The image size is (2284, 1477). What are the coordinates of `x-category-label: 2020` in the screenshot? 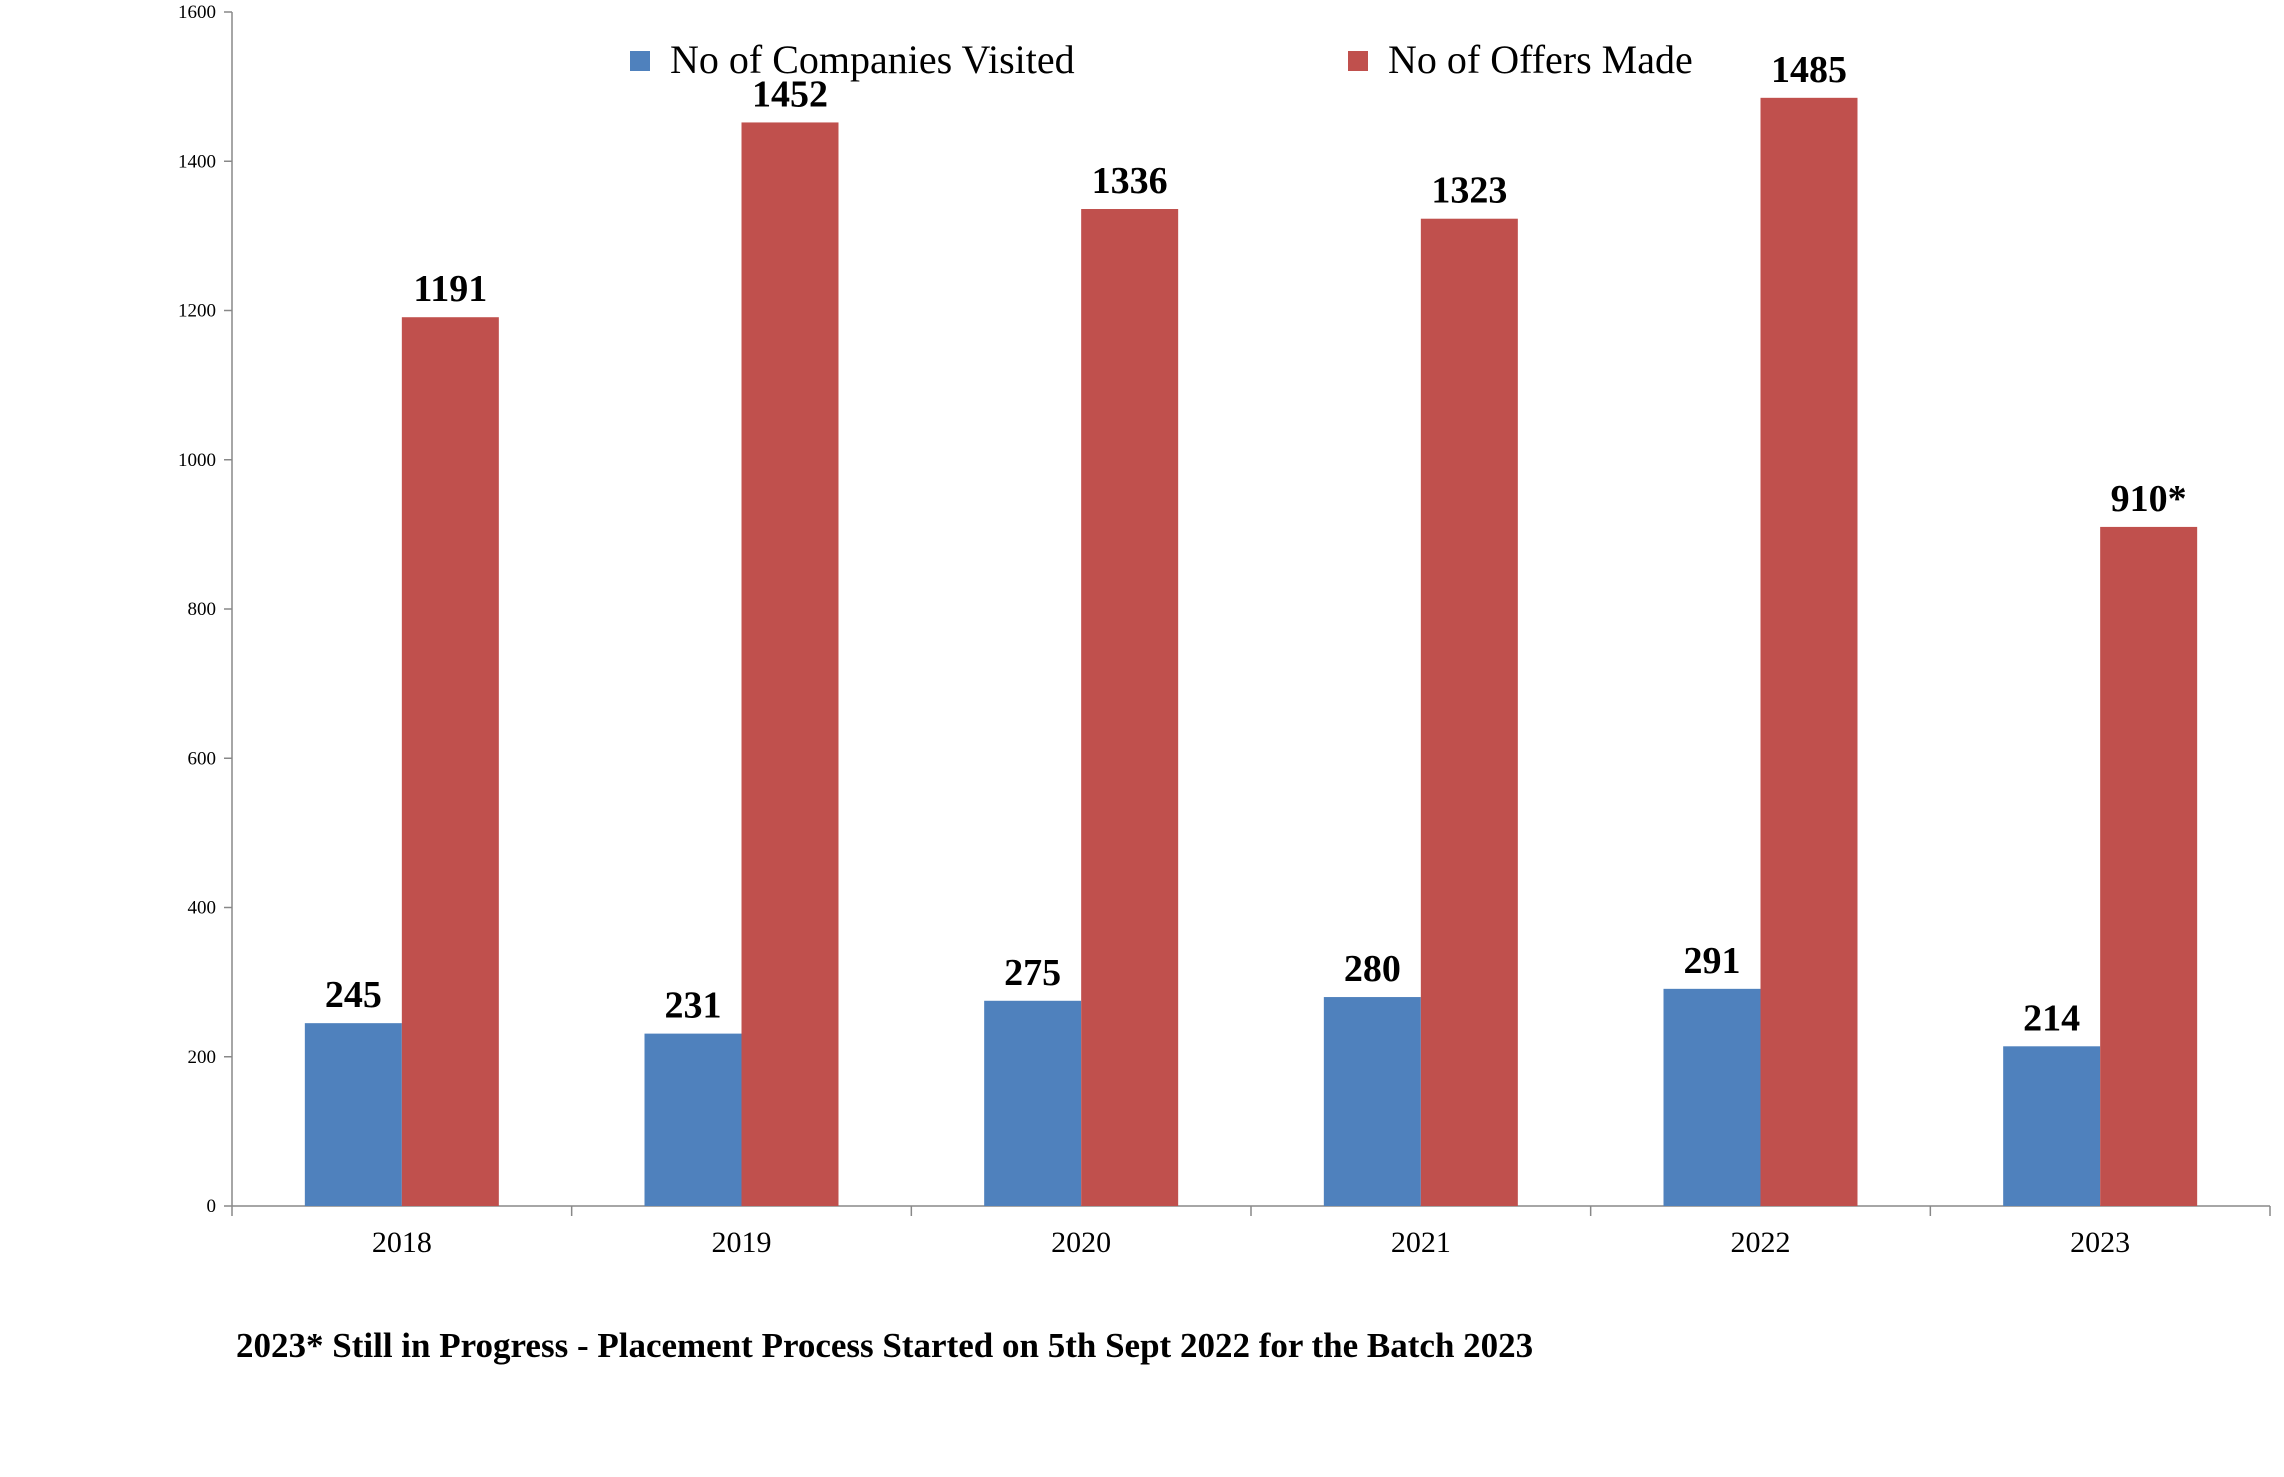 It's located at (1081, 1242).